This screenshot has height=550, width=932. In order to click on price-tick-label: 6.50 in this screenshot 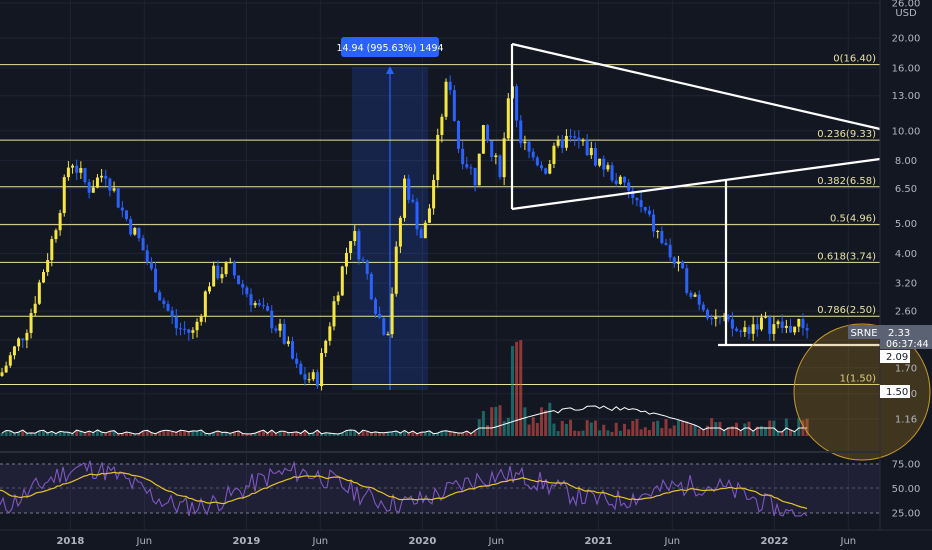, I will do `click(906, 189)`.